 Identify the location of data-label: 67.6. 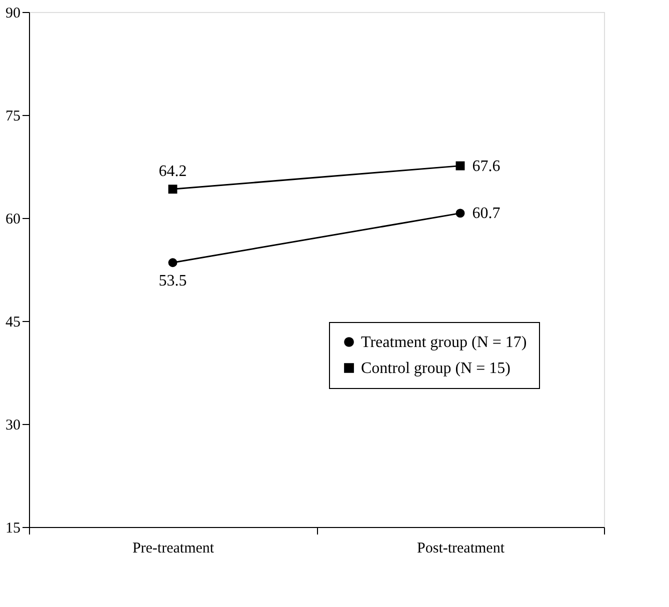
(486, 166).